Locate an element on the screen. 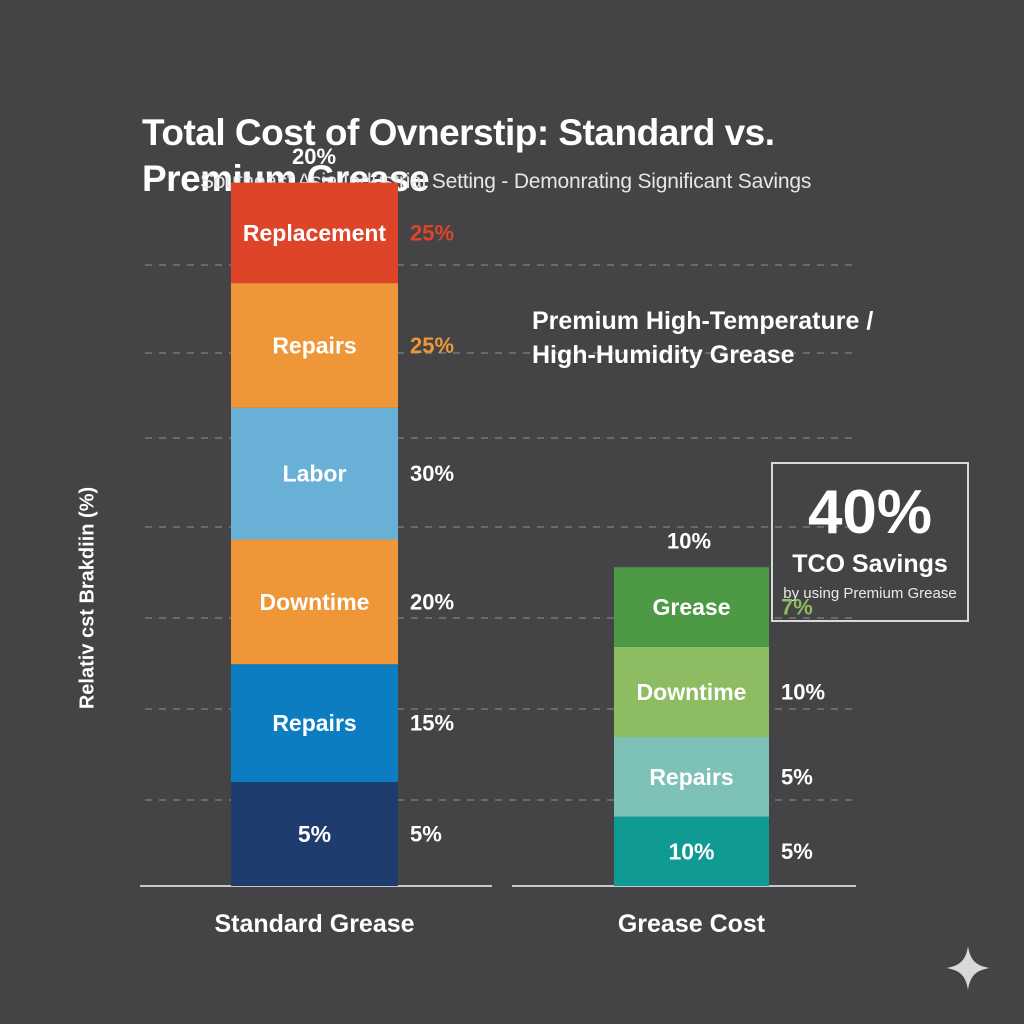 This screenshot has width=1024, height=1024. segment-side-label: 20% is located at coordinates (432, 601).